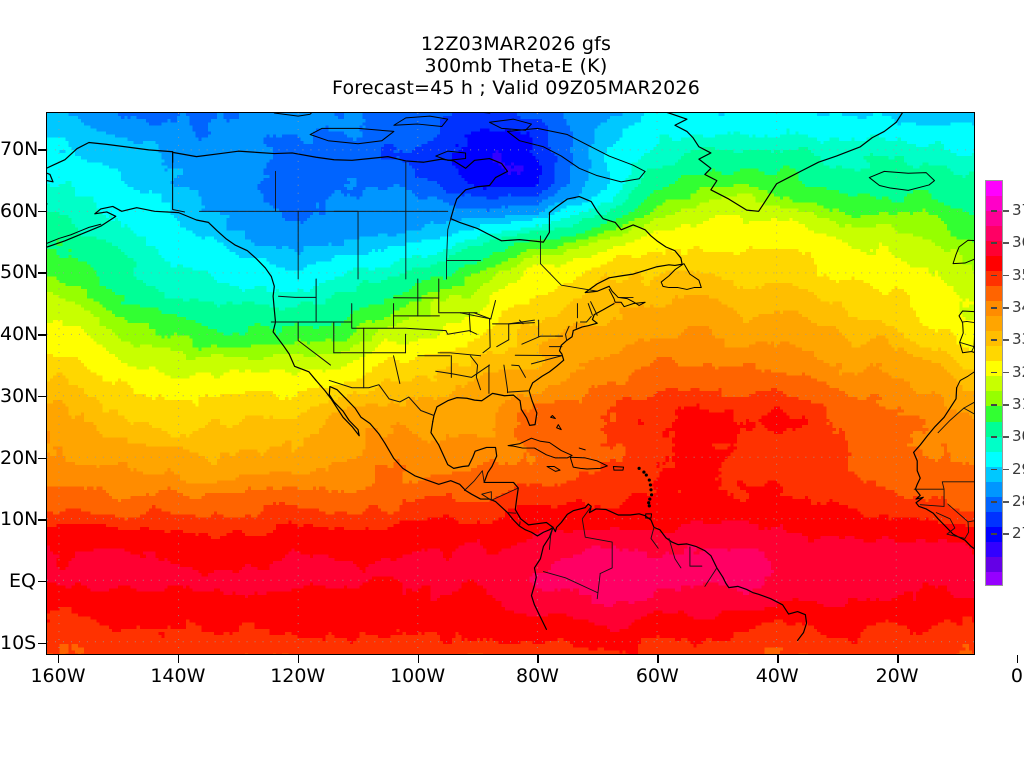 The image size is (1024, 768). Describe the element at coordinates (1018, 533) in the screenshot. I see `colorbar-tick-label-276: 276` at that location.